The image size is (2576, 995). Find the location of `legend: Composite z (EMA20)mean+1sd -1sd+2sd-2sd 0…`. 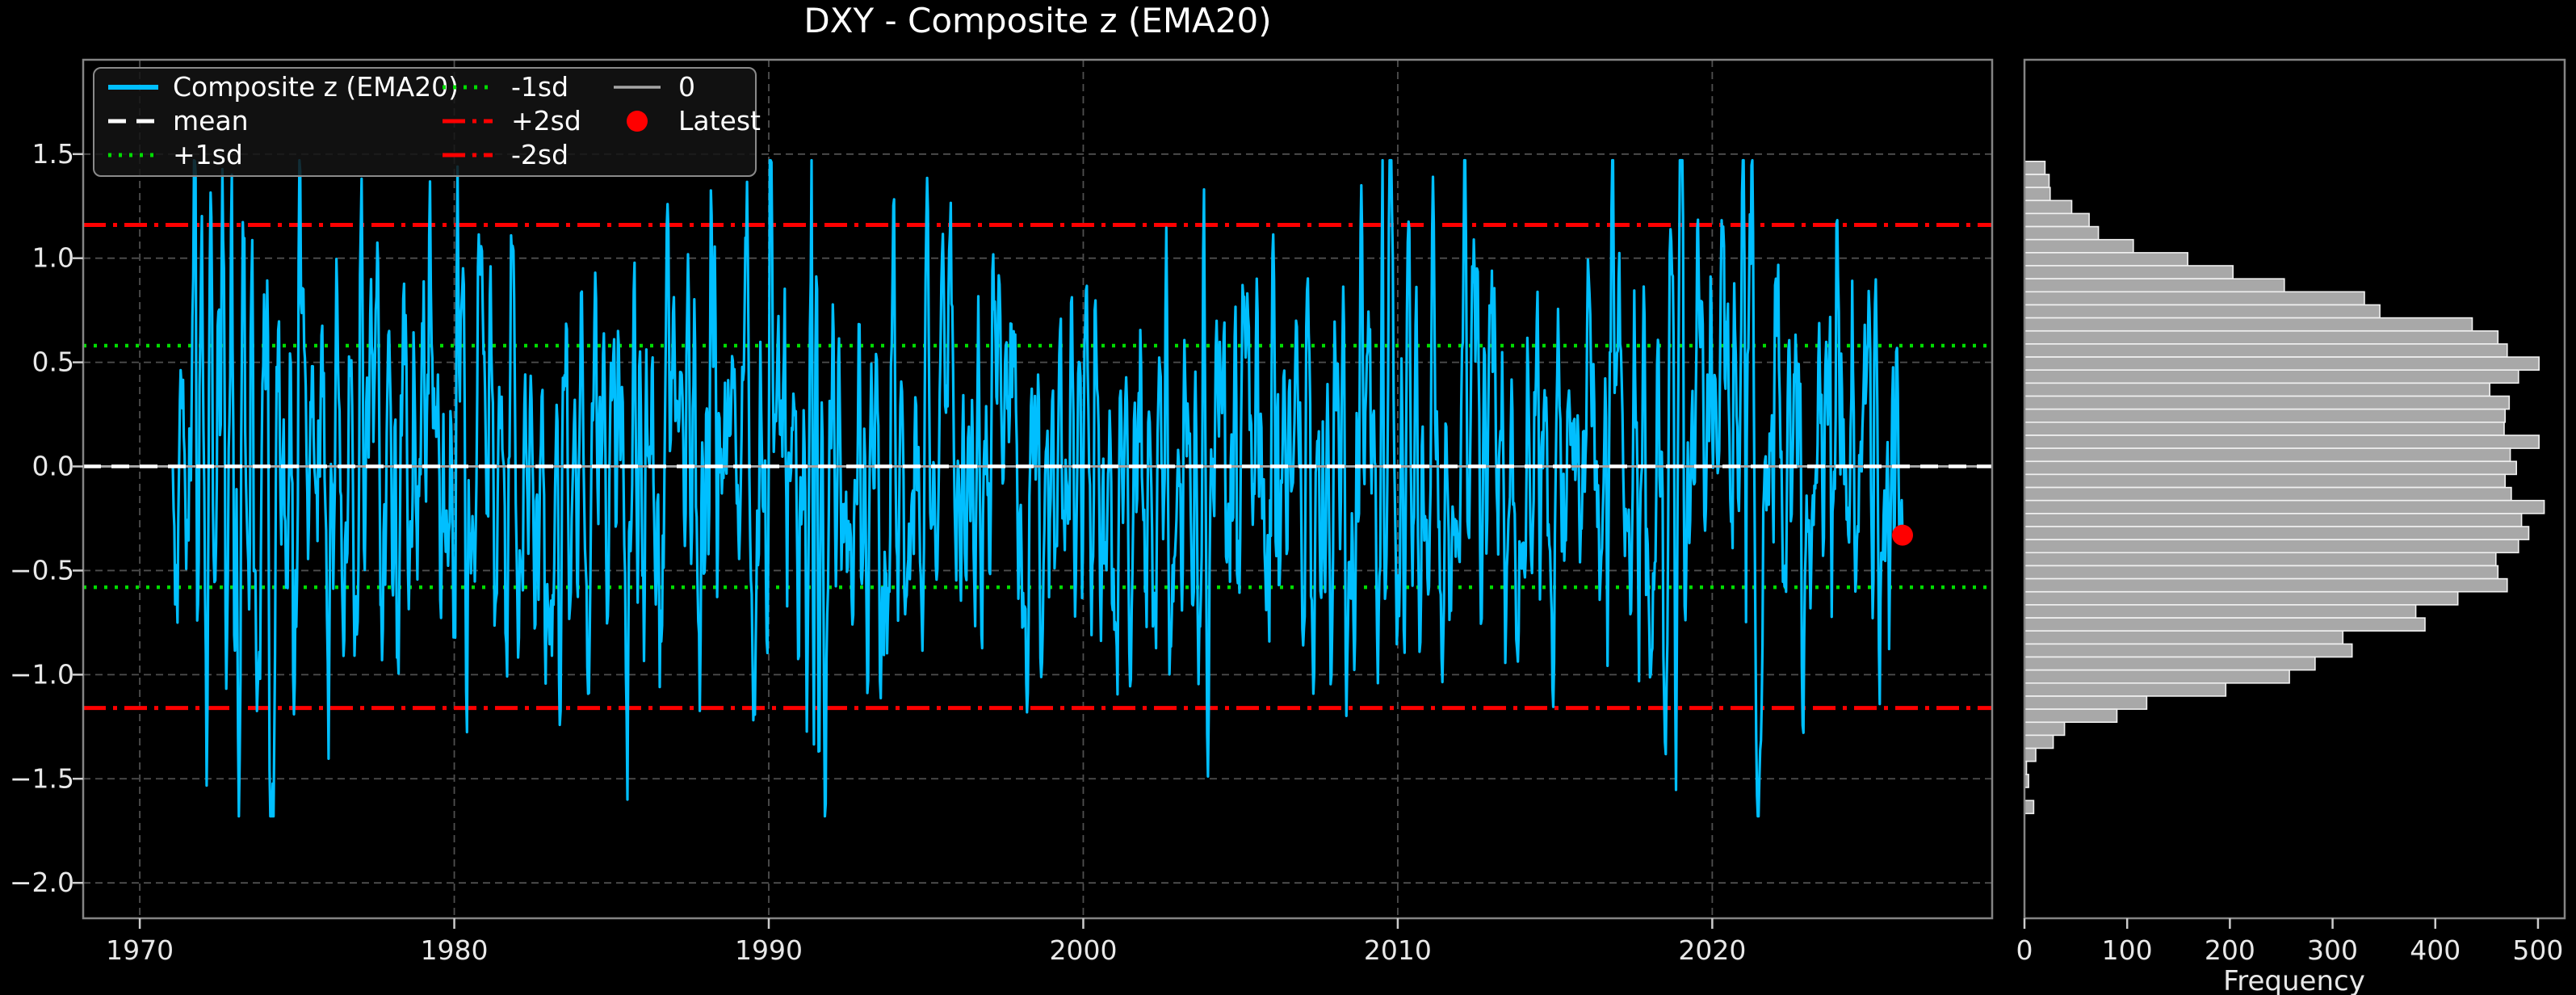

legend: Composite z (EMA20)mean+1sd -1sd+2sd-2sd 0… is located at coordinates (427, 122).